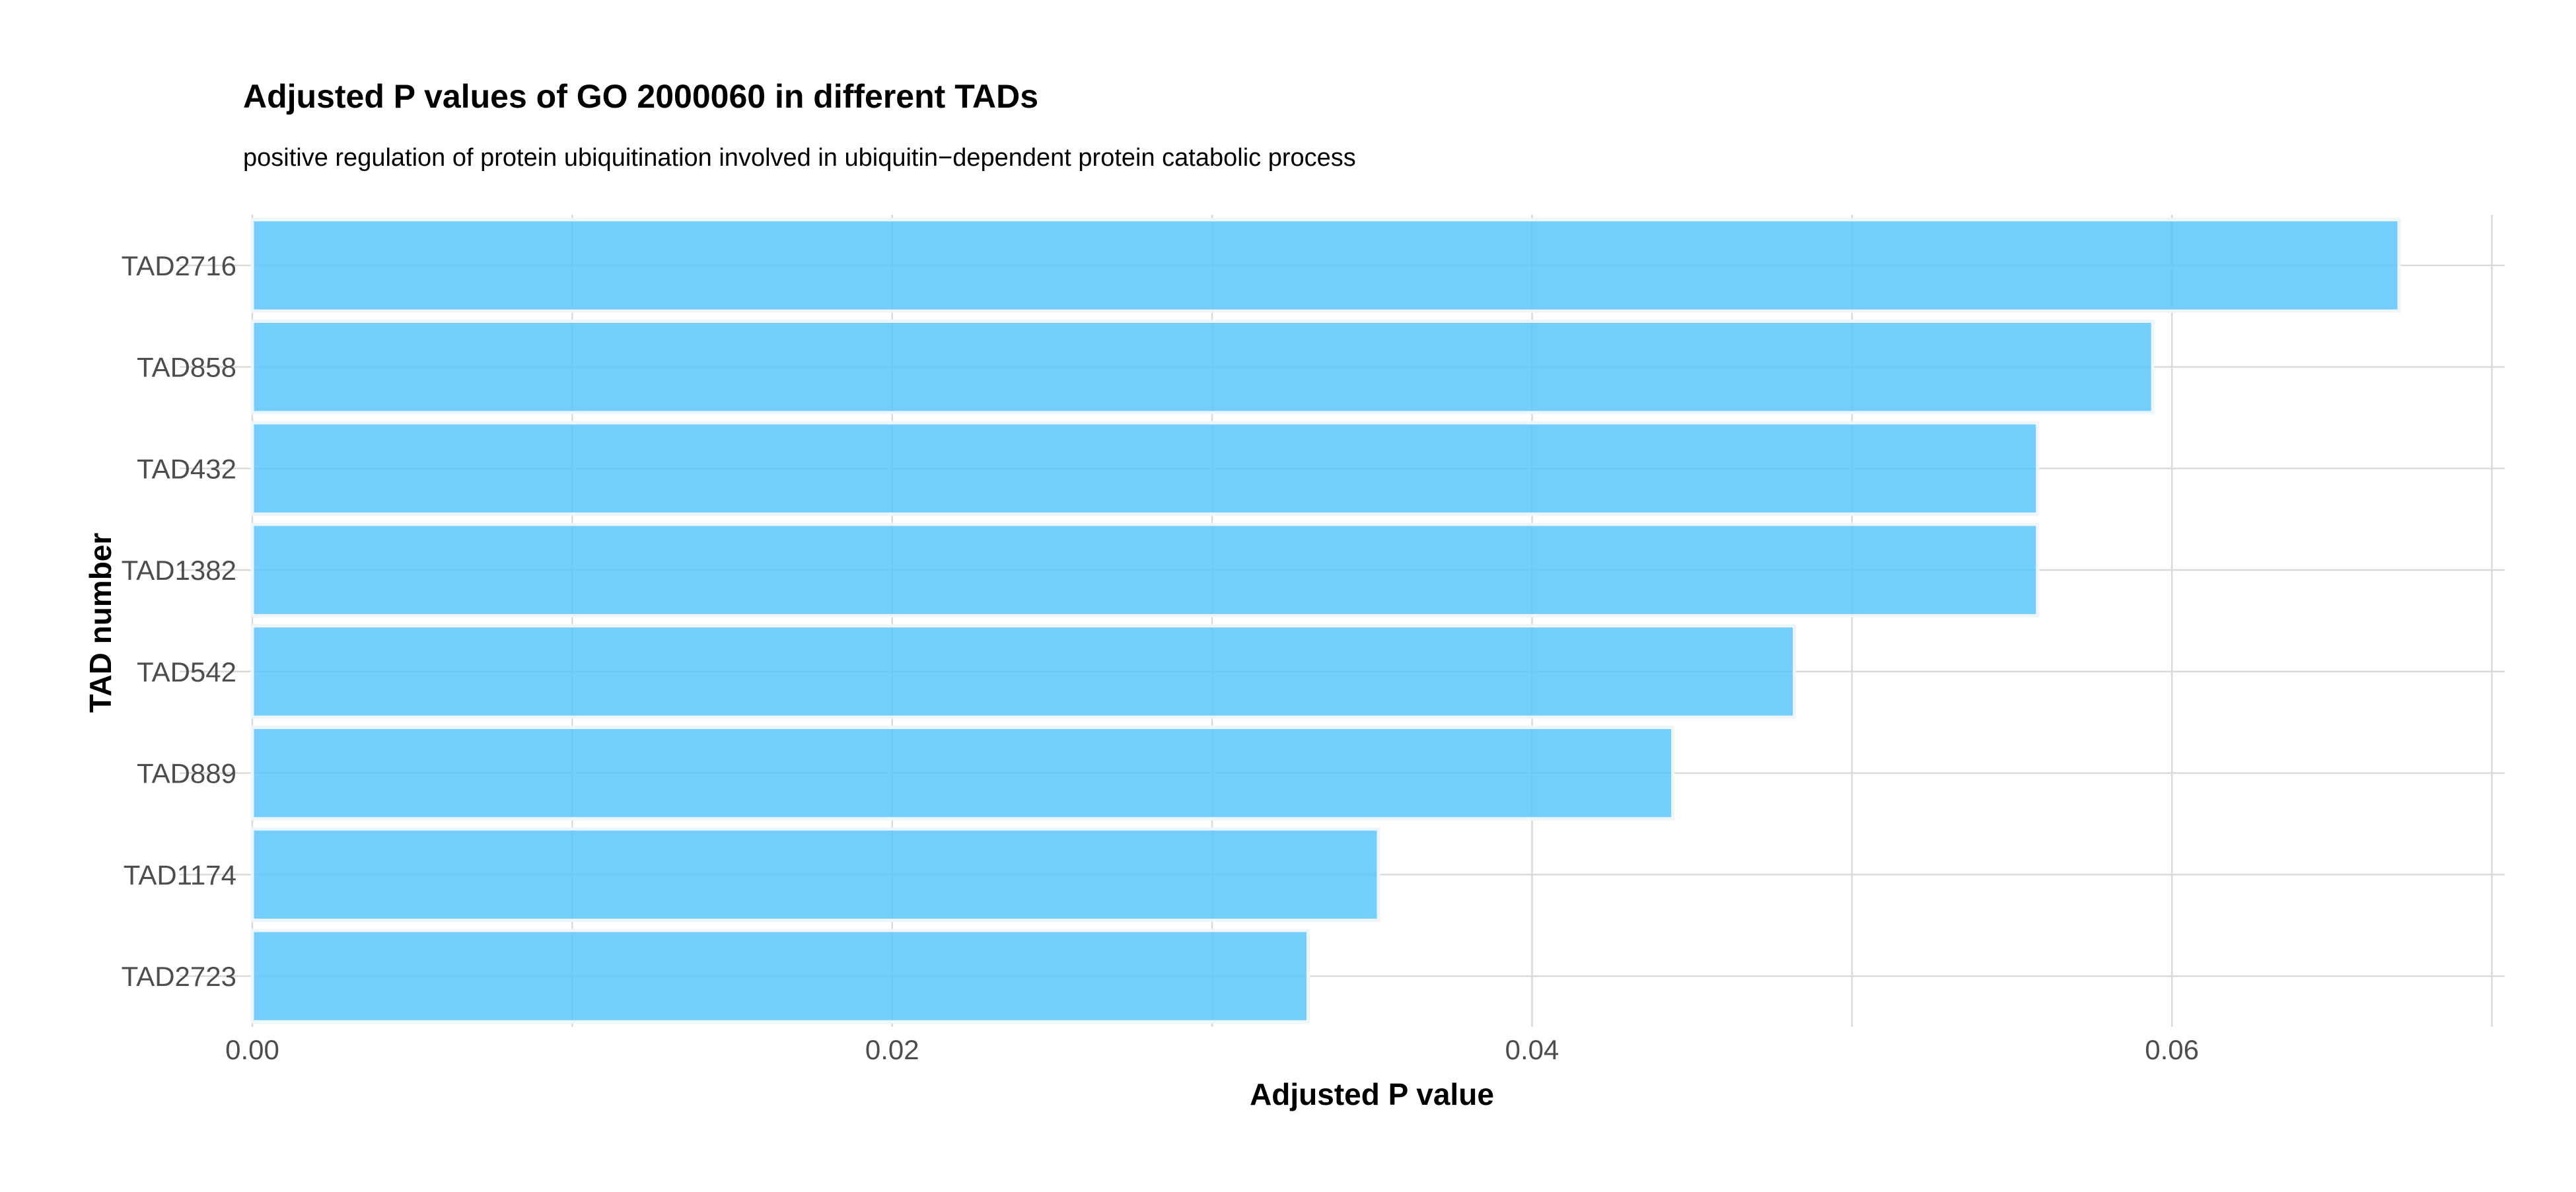 The image size is (2576, 1192). I want to click on y-tick-label: TAD542, so click(187, 671).